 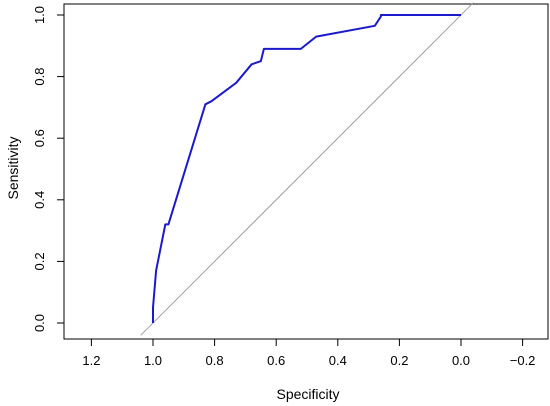 I want to click on x-axis-label: Specificity, so click(x=307, y=394).